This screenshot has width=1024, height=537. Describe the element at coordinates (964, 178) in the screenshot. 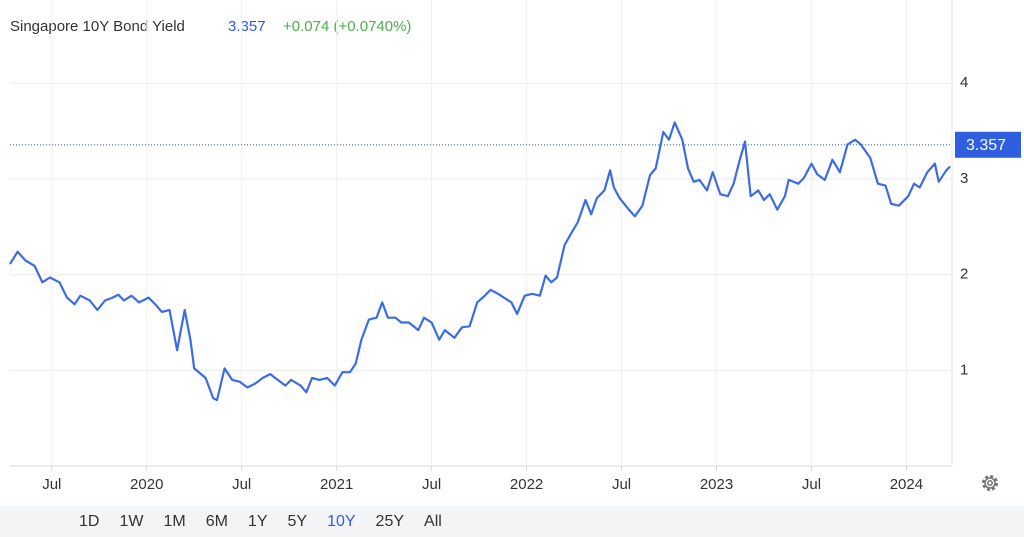

I see `y-tick-label: 3` at that location.